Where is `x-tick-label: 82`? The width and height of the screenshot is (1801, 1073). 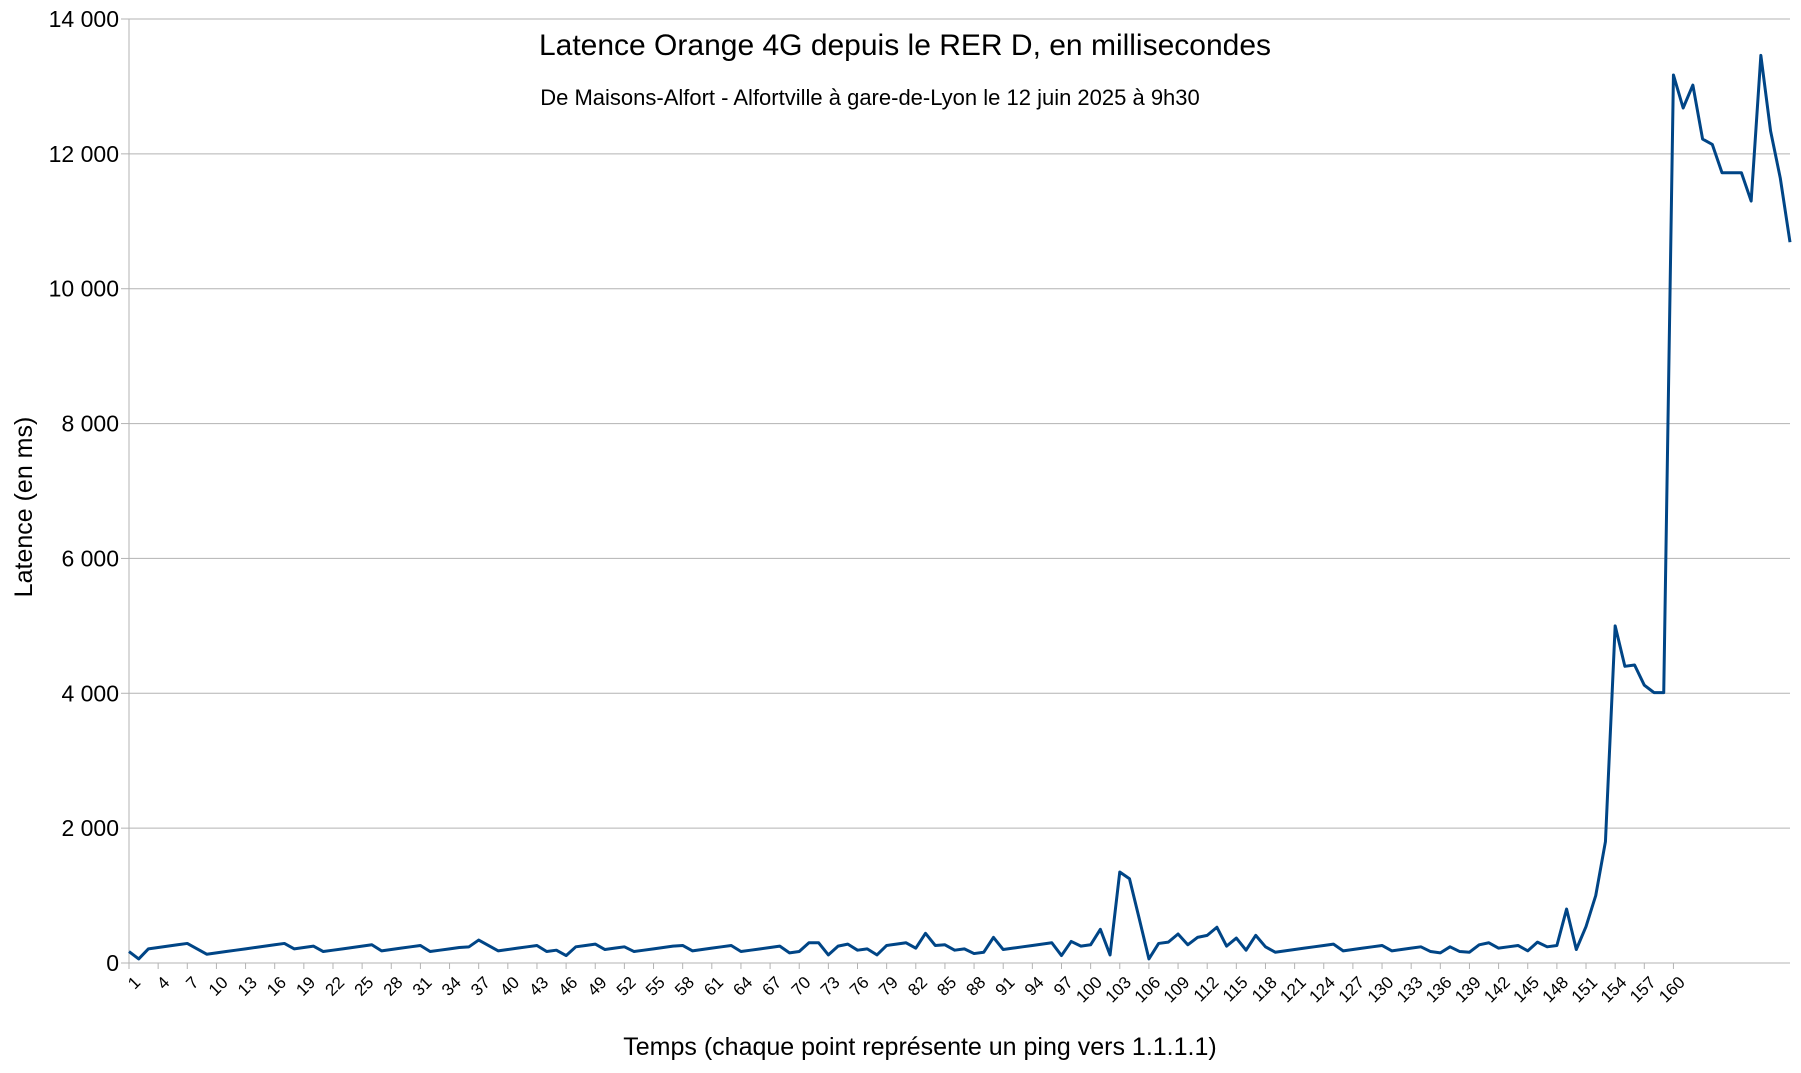
x-tick-label: 82 is located at coordinates (917, 986).